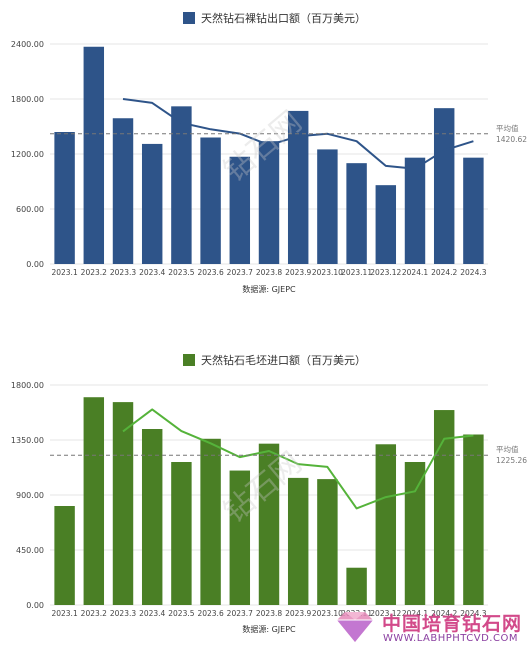 The image size is (532, 645). What do you see at coordinates (30, 495) in the screenshot?
I see `y-tick-label: 900.00` at bounding box center [30, 495].